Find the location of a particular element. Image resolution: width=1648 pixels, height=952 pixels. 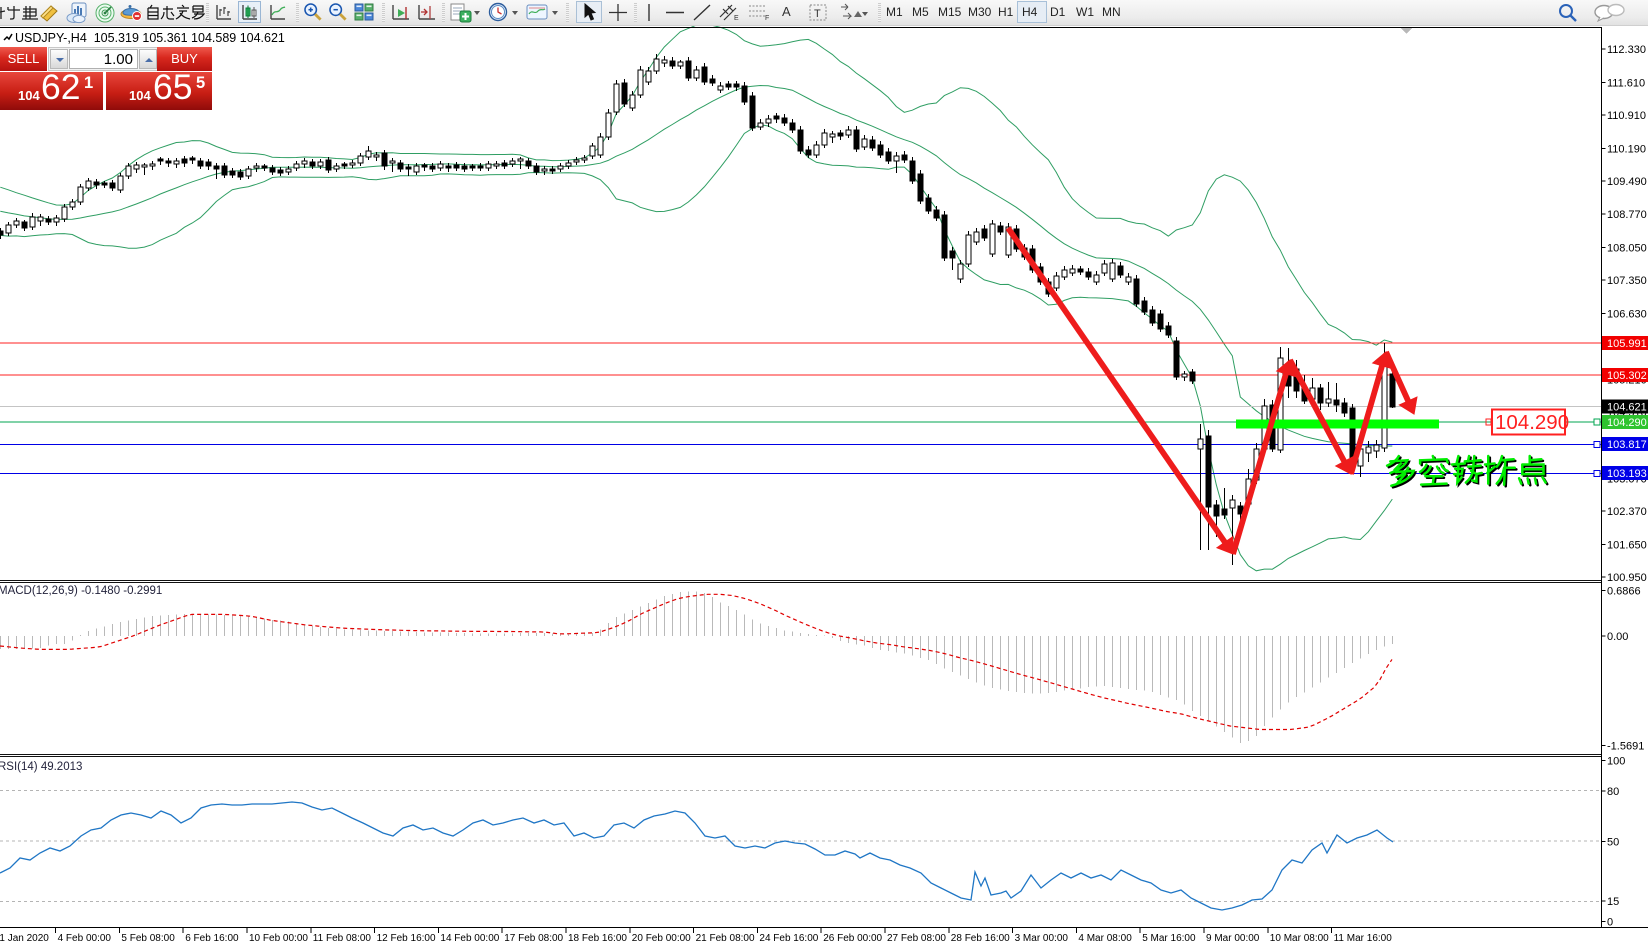

svg-text: 6 Feb 16:00 is located at coordinates (212, 938).